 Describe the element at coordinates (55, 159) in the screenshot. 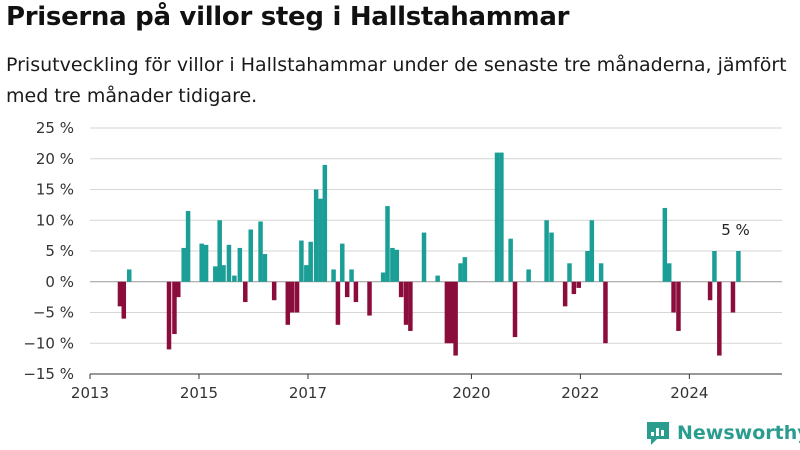

I see `y-tick-label: 20 %` at that location.